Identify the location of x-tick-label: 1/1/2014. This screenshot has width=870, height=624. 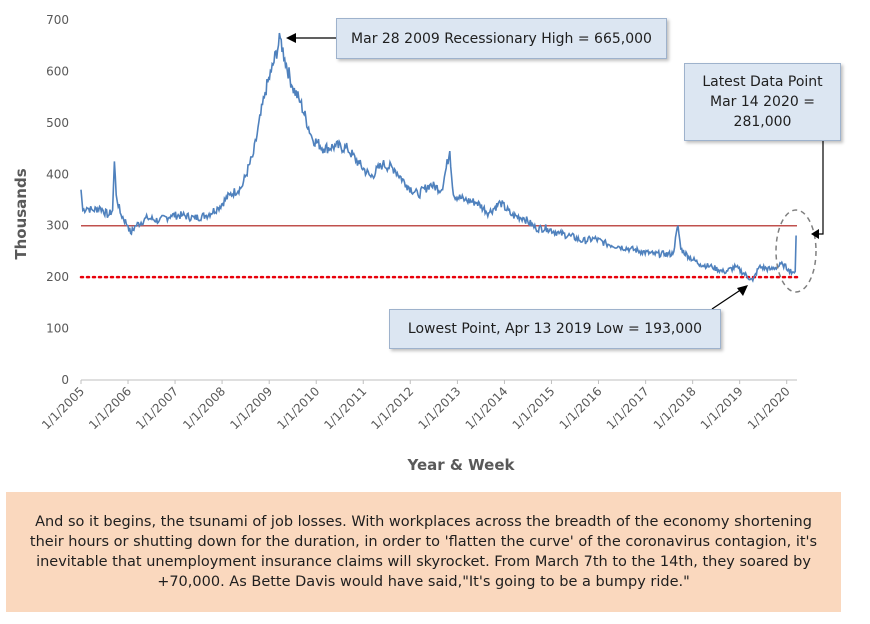
(487, 408).